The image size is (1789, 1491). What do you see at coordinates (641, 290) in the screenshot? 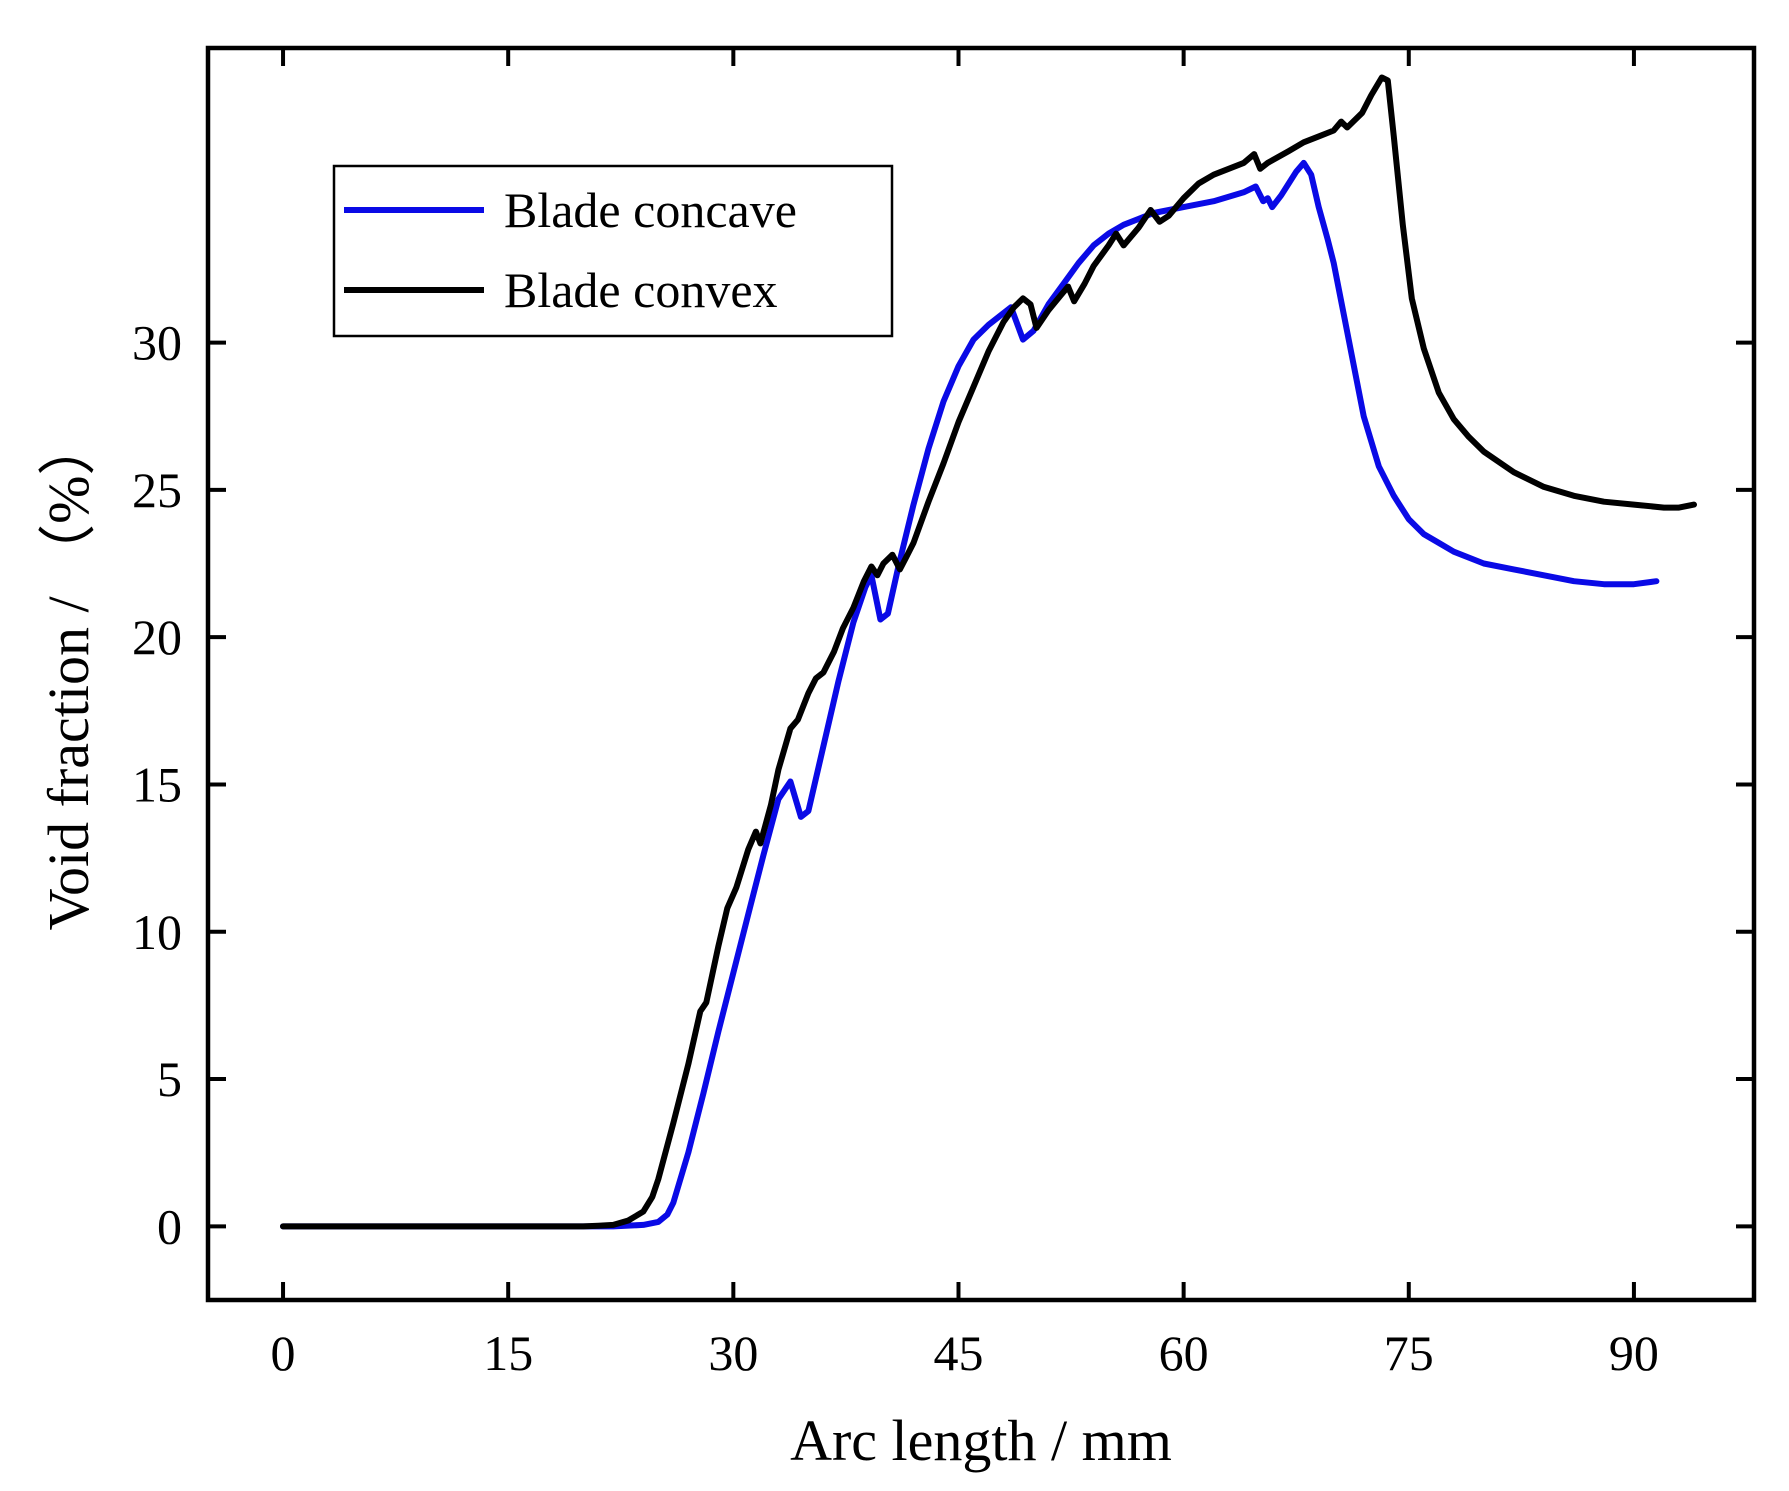
I see `legend-label-blade-convex: Blade convex` at bounding box center [641, 290].